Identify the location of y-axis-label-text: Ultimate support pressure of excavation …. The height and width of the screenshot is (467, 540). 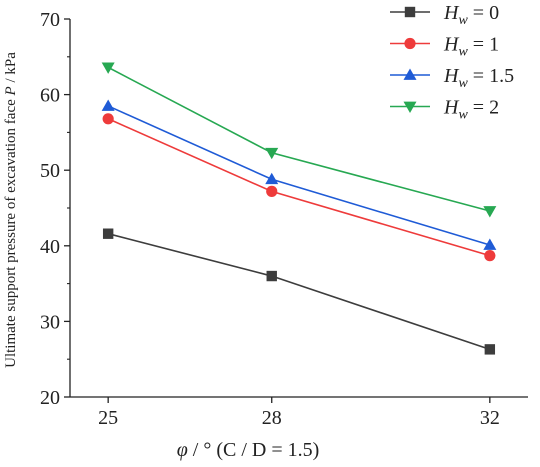
(11, 231).